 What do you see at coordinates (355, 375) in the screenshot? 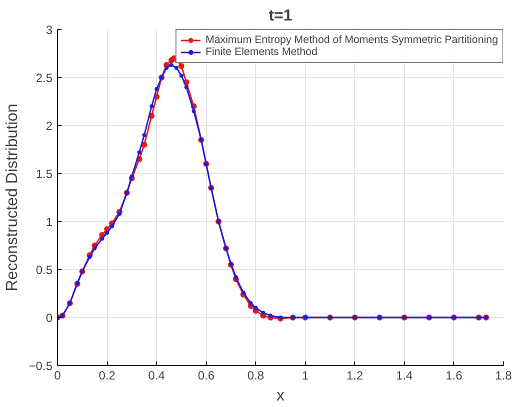
I see `x-tick-label: 1.2` at bounding box center [355, 375].